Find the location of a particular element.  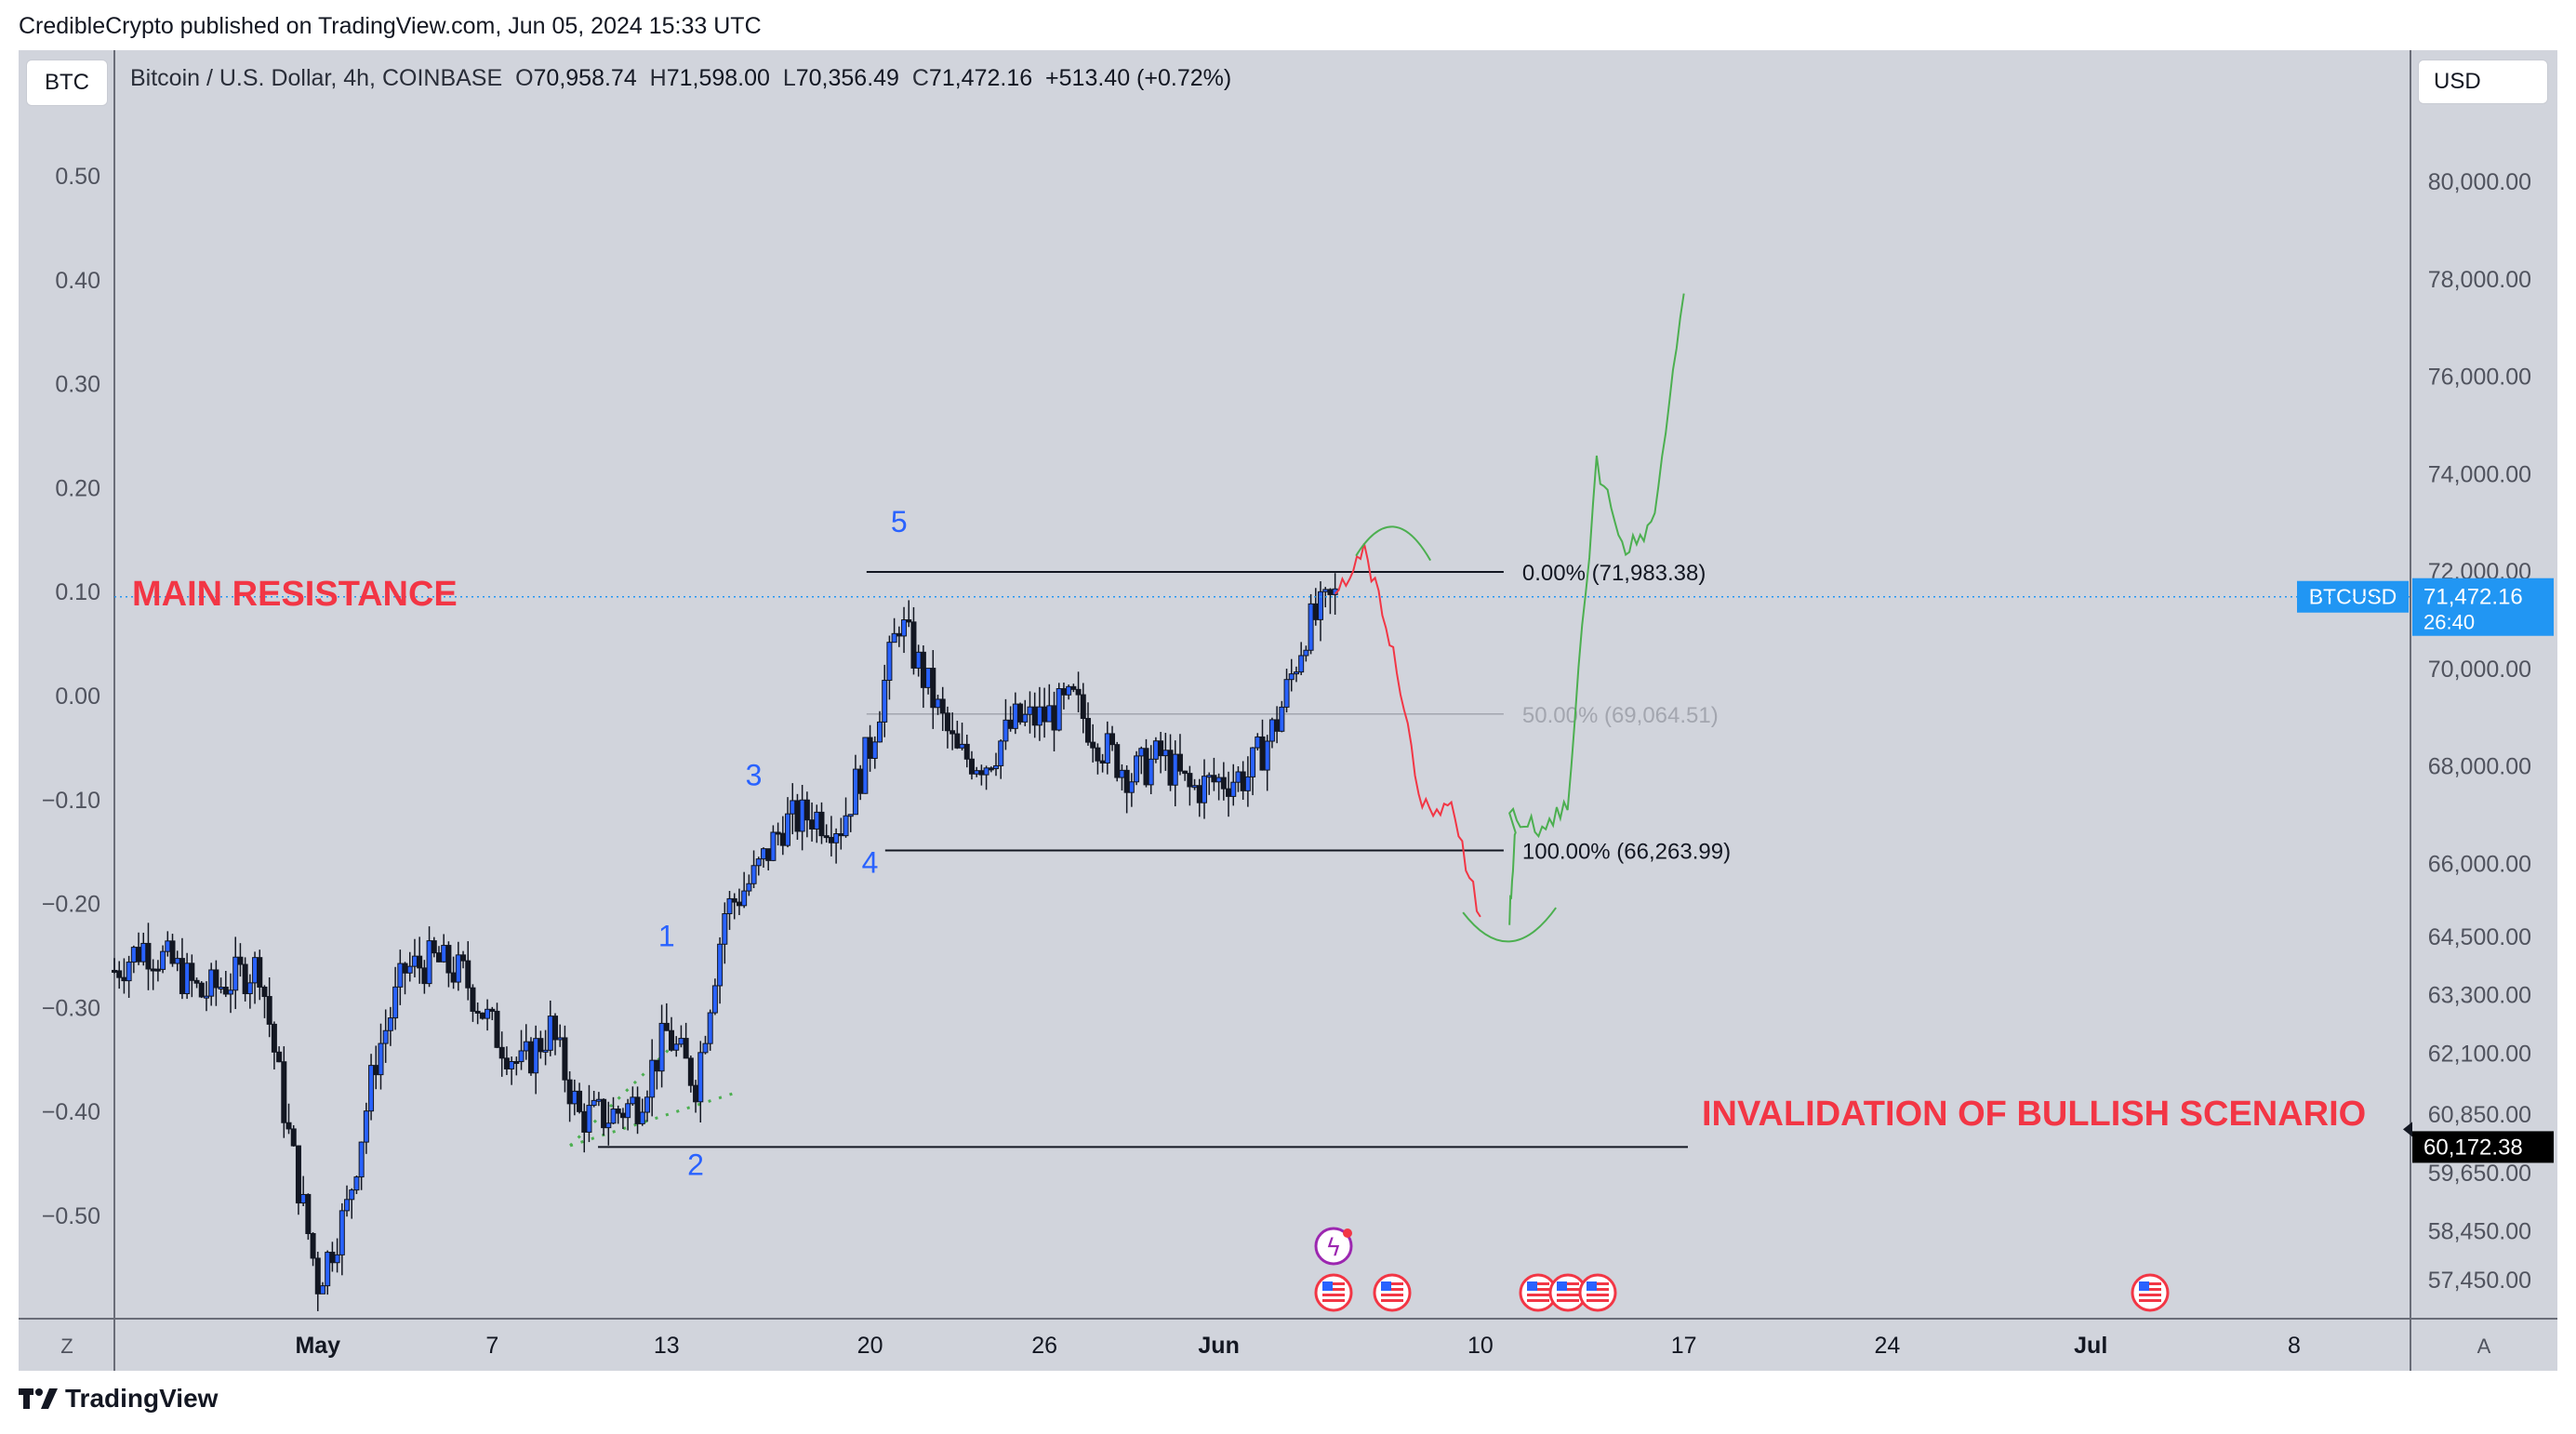

open-label: O is located at coordinates (524, 78).